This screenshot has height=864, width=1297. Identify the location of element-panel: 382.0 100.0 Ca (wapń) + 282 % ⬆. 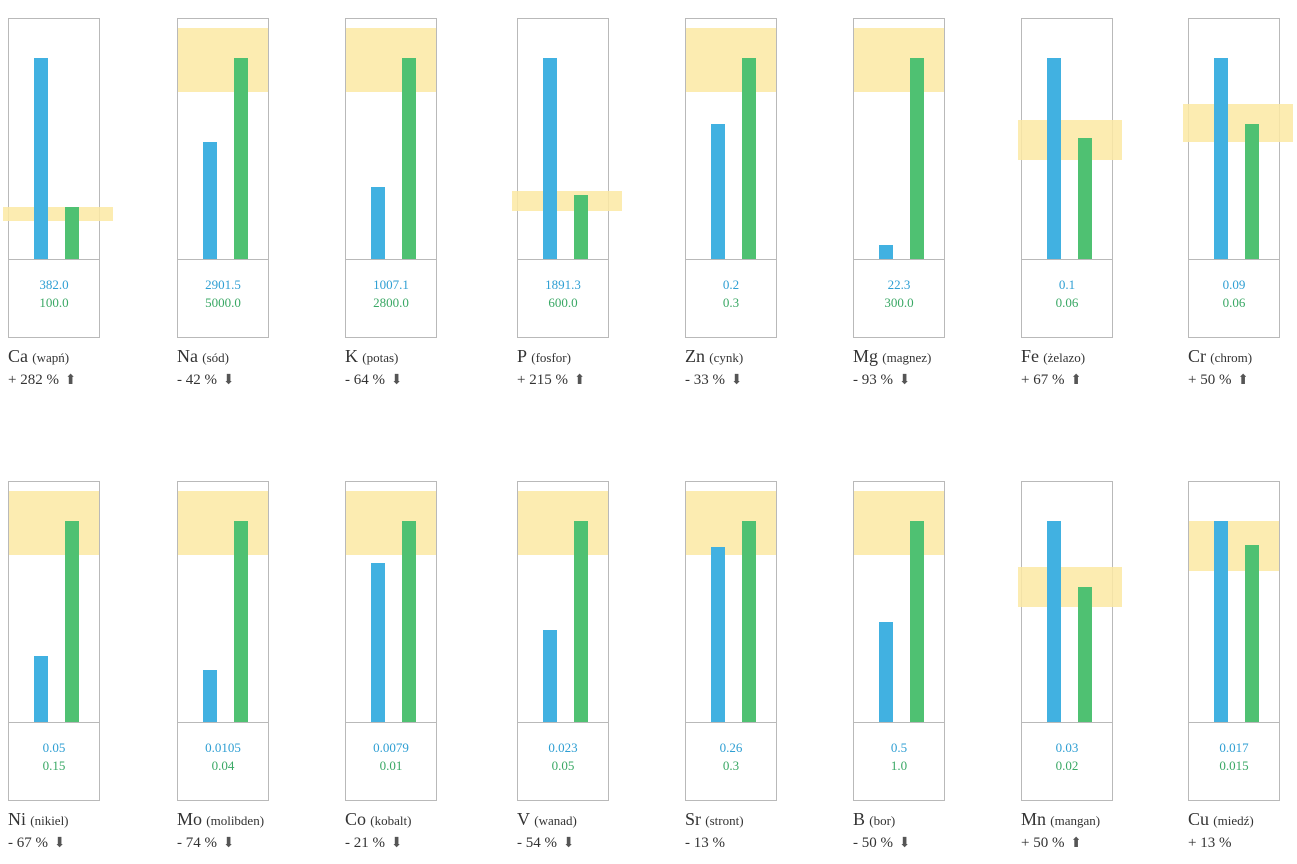
(75, 200).